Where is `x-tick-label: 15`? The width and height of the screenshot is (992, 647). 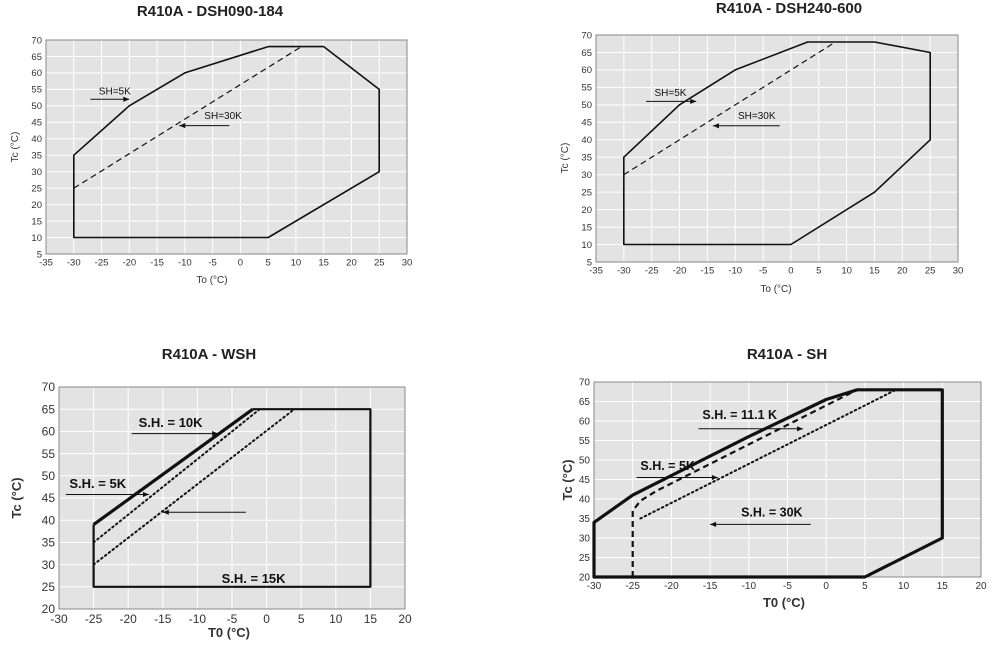 x-tick-label: 15 is located at coordinates (323, 263).